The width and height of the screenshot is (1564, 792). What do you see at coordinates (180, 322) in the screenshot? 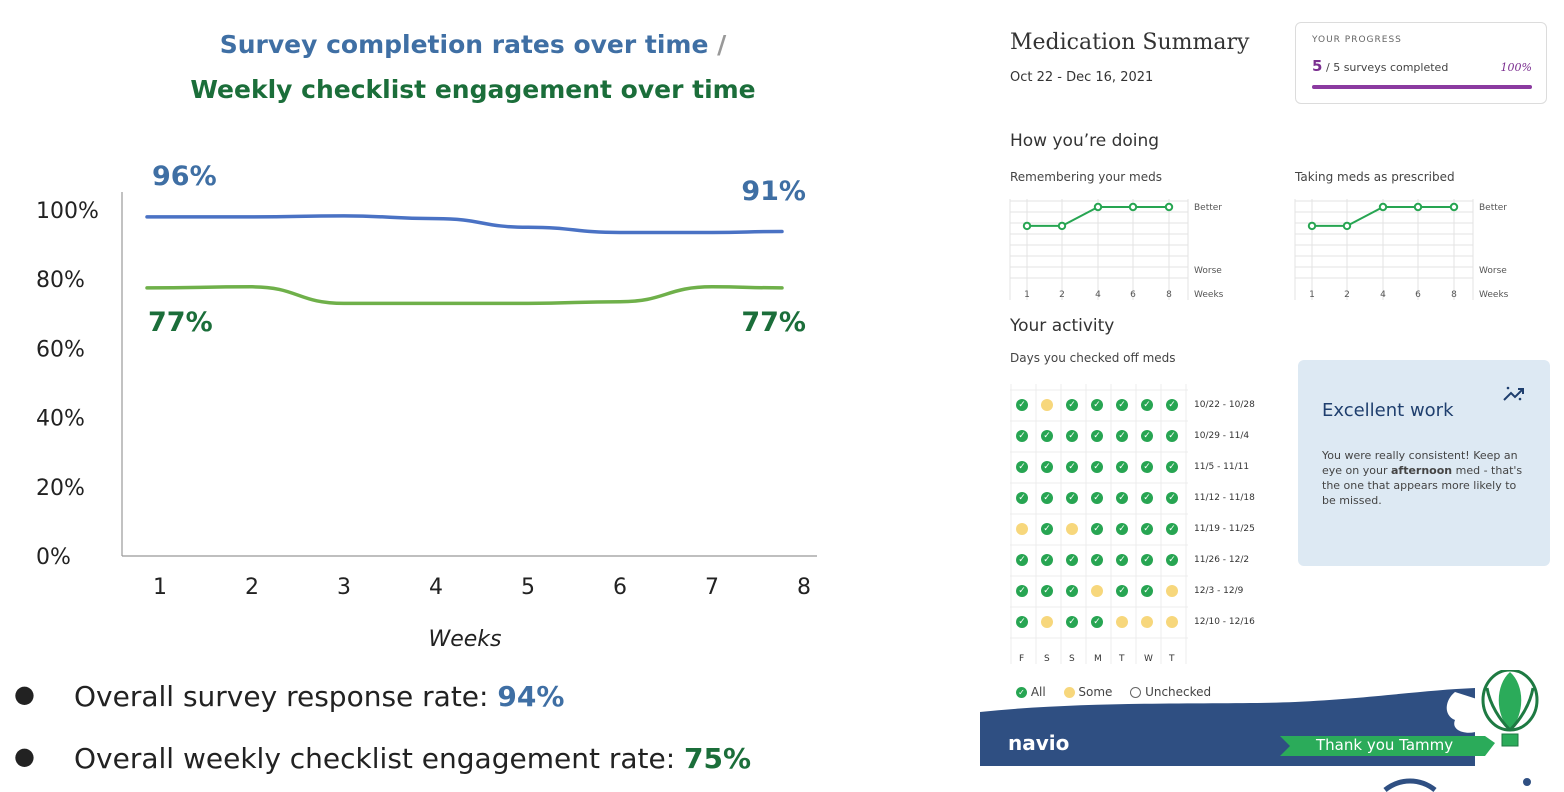
I see `series-start-label: 77%` at bounding box center [180, 322].